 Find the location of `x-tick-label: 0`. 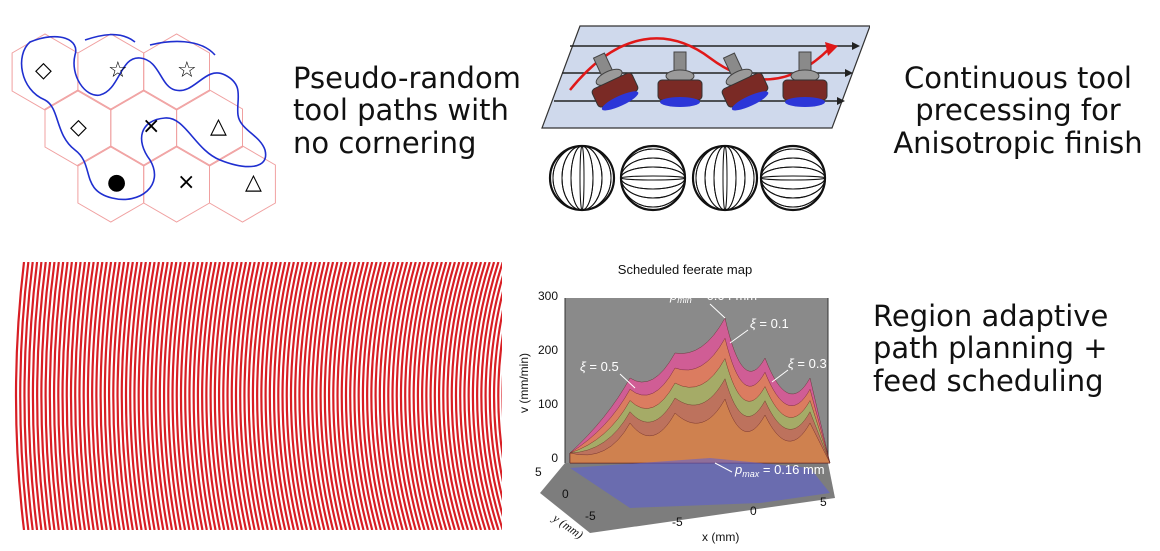

x-tick-label: 0 is located at coordinates (753, 511).